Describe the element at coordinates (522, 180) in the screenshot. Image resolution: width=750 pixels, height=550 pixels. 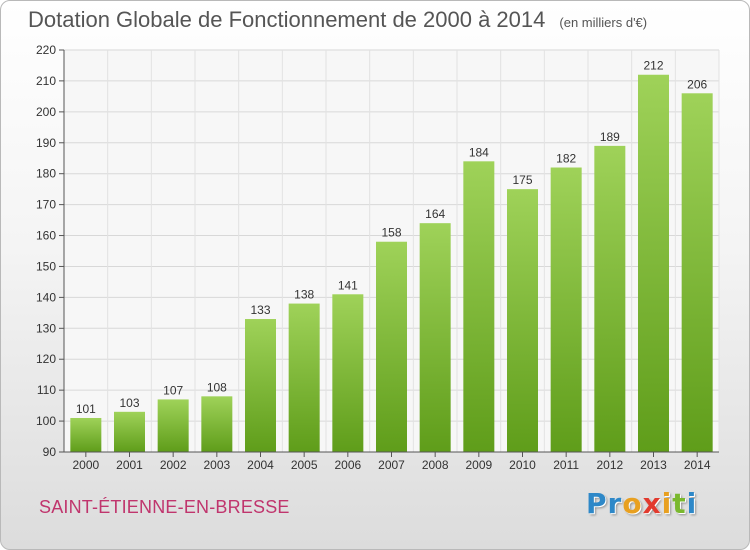
I see `data-label: 175` at that location.